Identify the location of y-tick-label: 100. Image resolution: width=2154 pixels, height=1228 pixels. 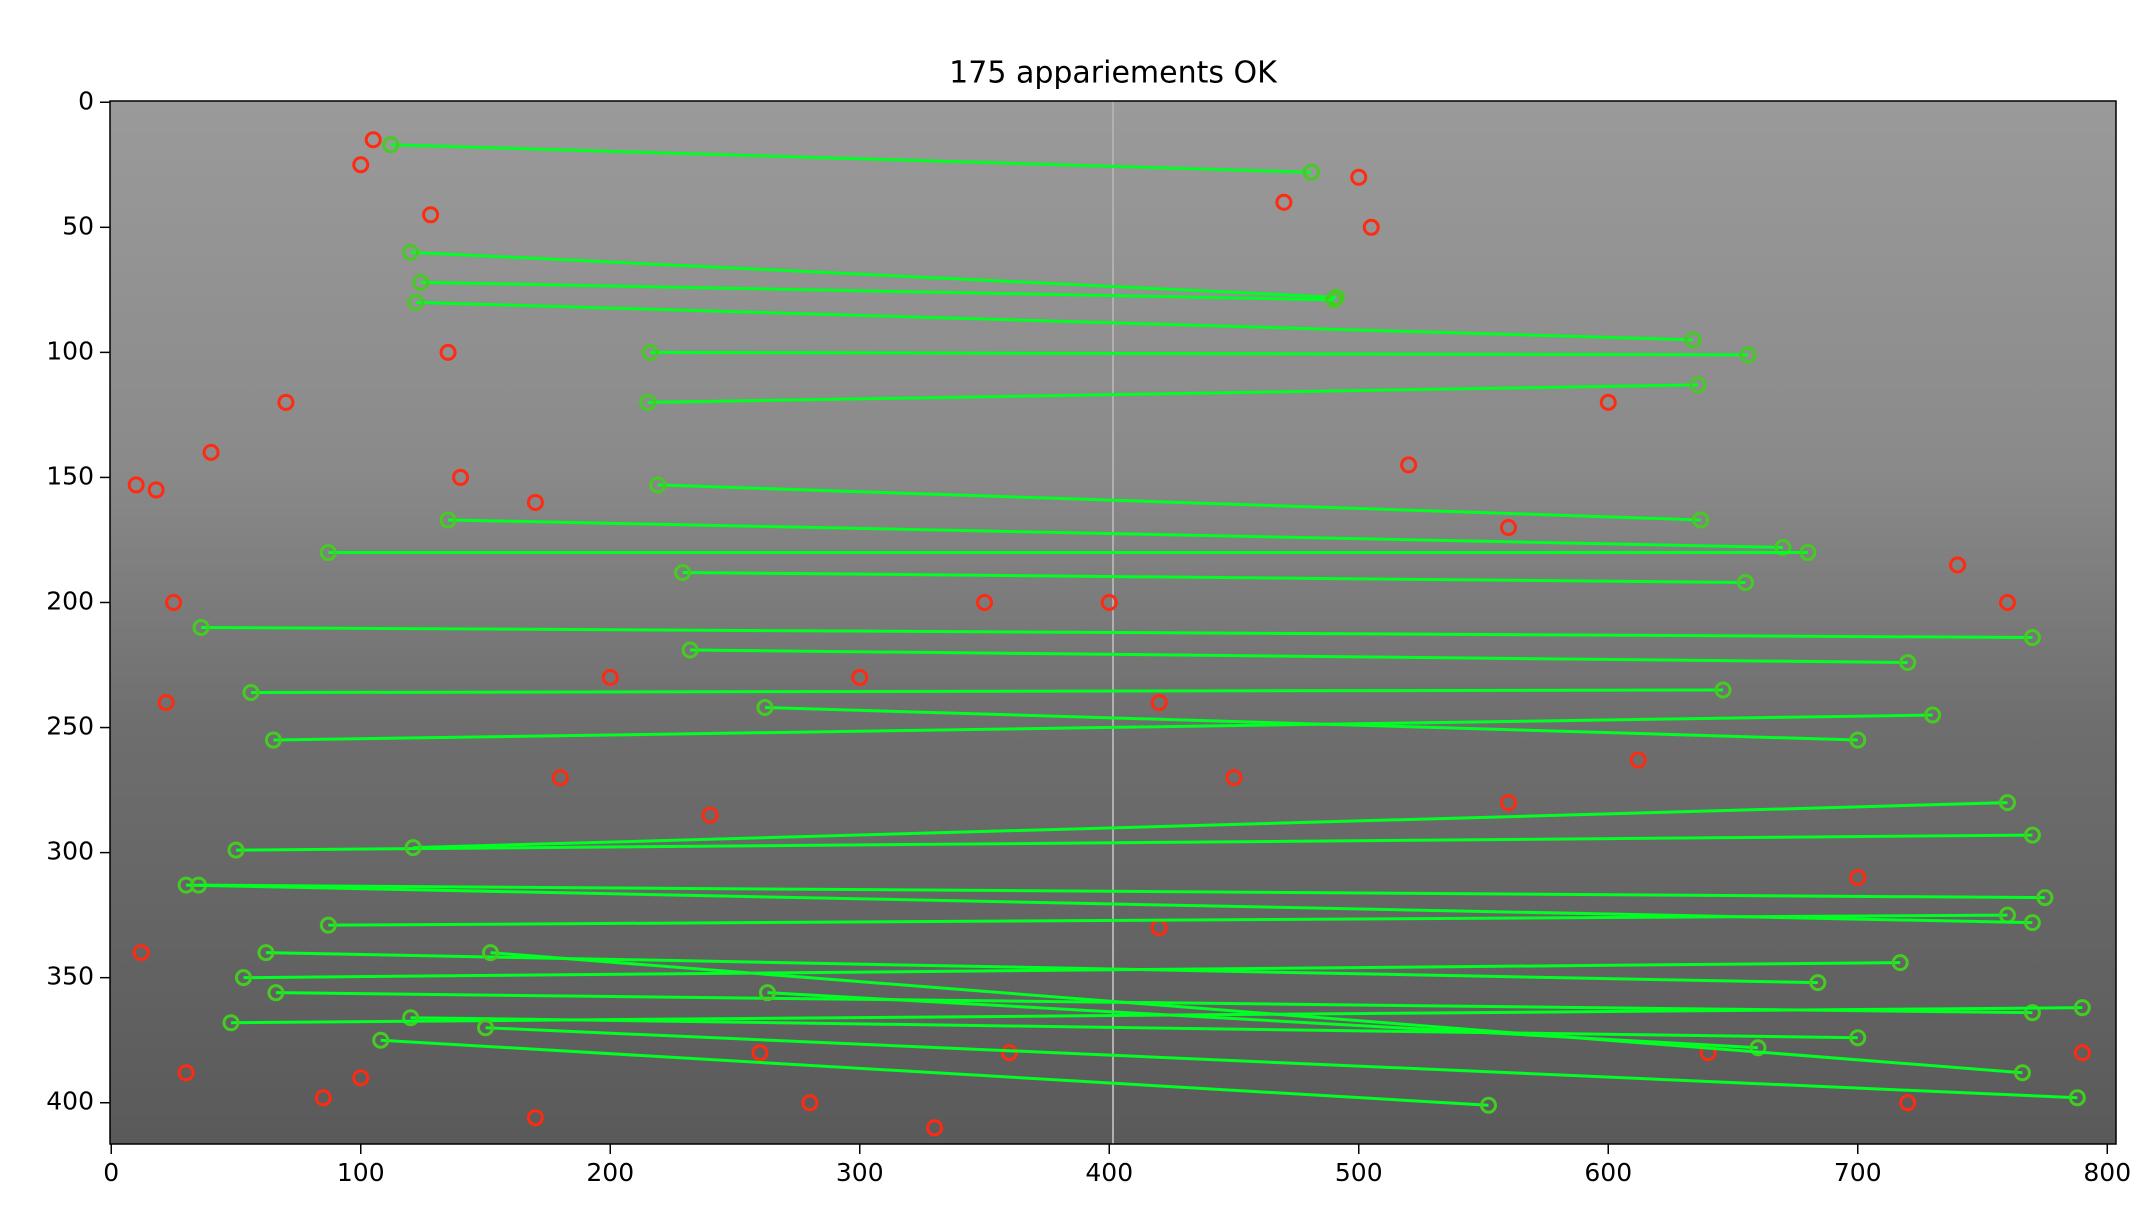
(70, 350).